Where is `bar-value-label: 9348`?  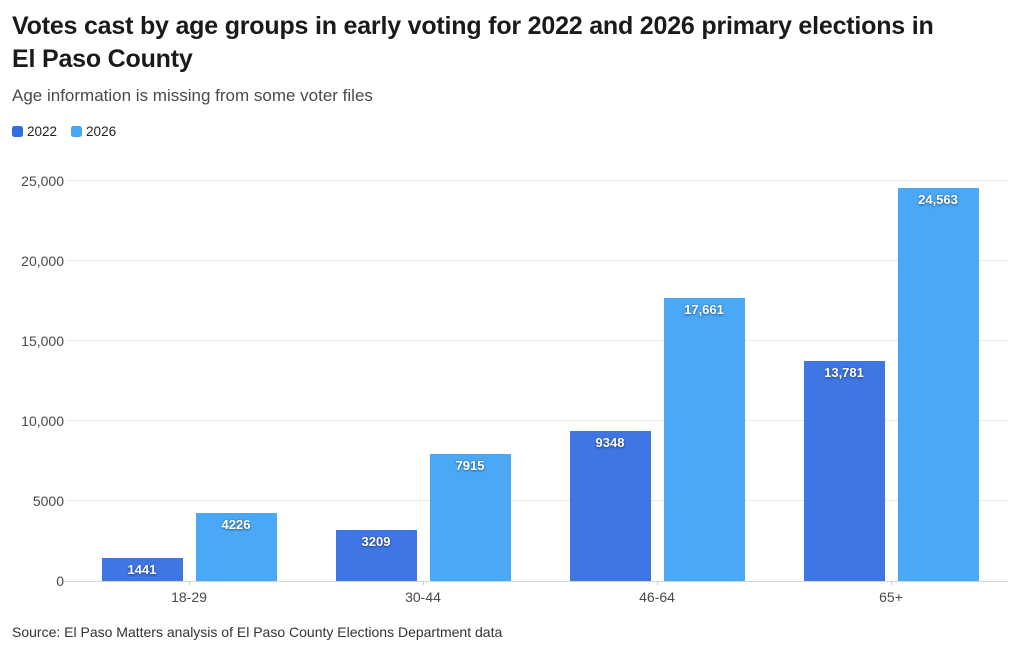
bar-value-label: 9348 is located at coordinates (610, 443).